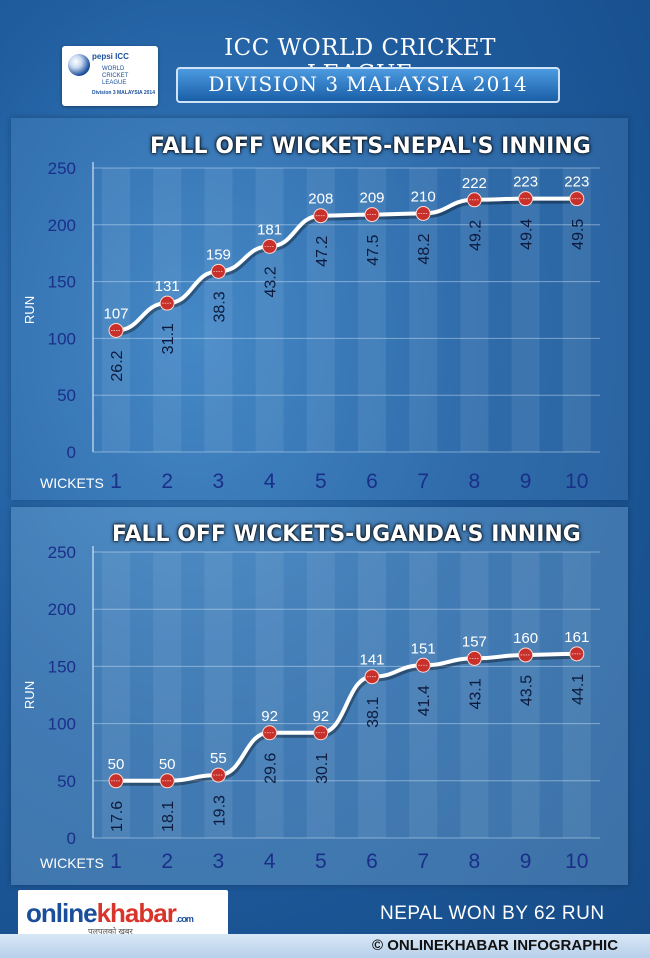  I want to click on run-label: 161, so click(576, 637).